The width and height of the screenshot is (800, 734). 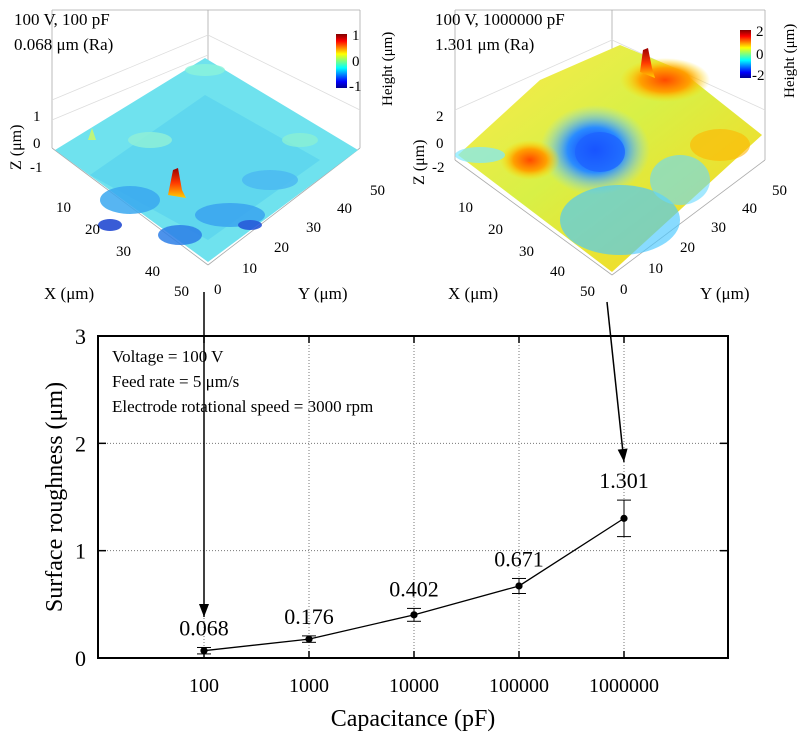 What do you see at coordinates (355, 87) in the screenshot?
I see `left-colorbar-tick: -1` at bounding box center [355, 87].